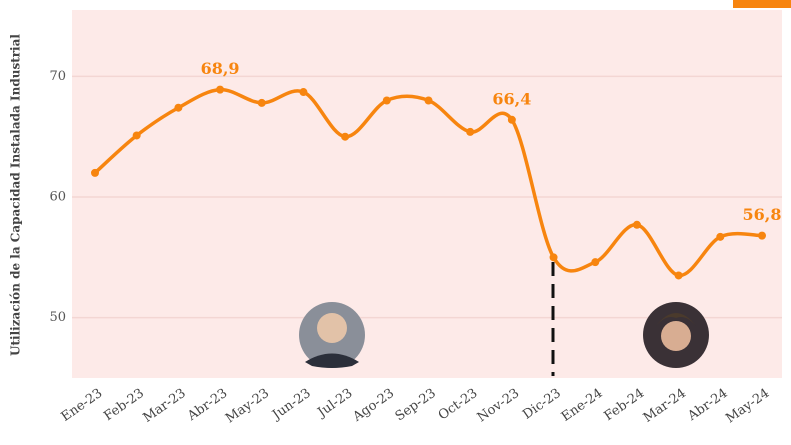 The height and width of the screenshot is (445, 791). Describe the element at coordinates (332, 335) in the screenshot. I see `portrait-left` at that location.